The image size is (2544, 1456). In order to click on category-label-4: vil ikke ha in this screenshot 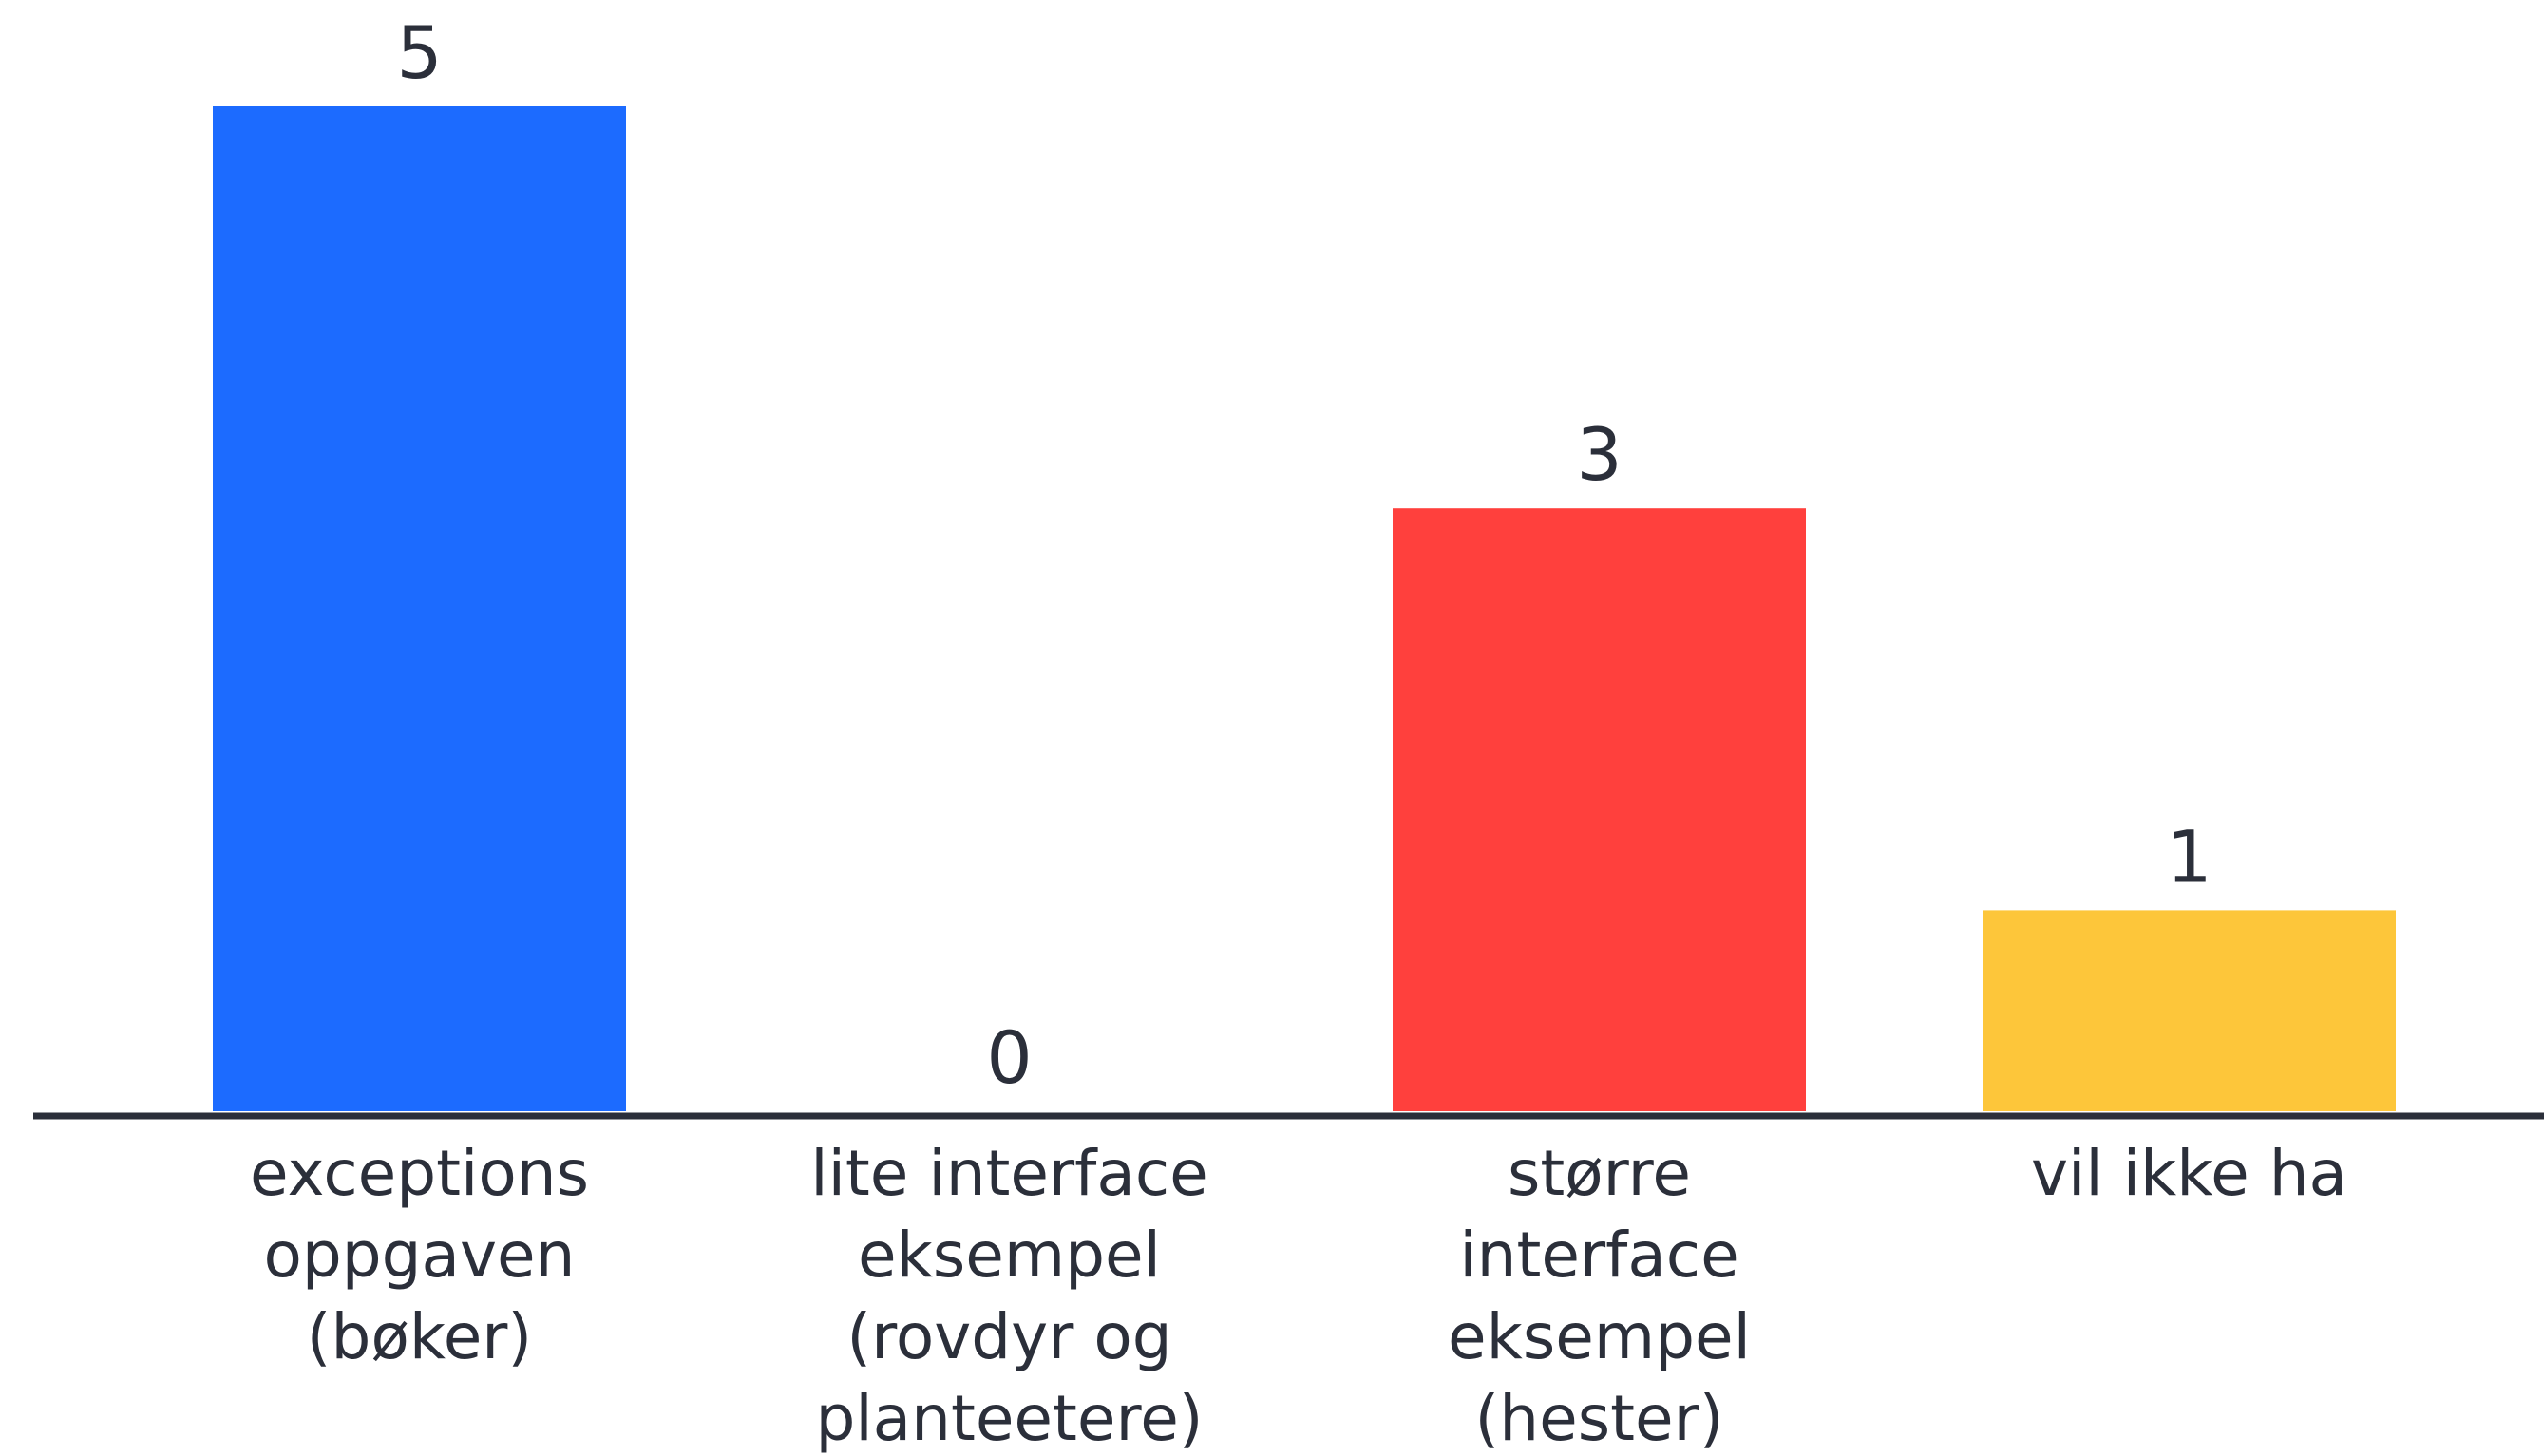, I will do `click(2189, 1173)`.